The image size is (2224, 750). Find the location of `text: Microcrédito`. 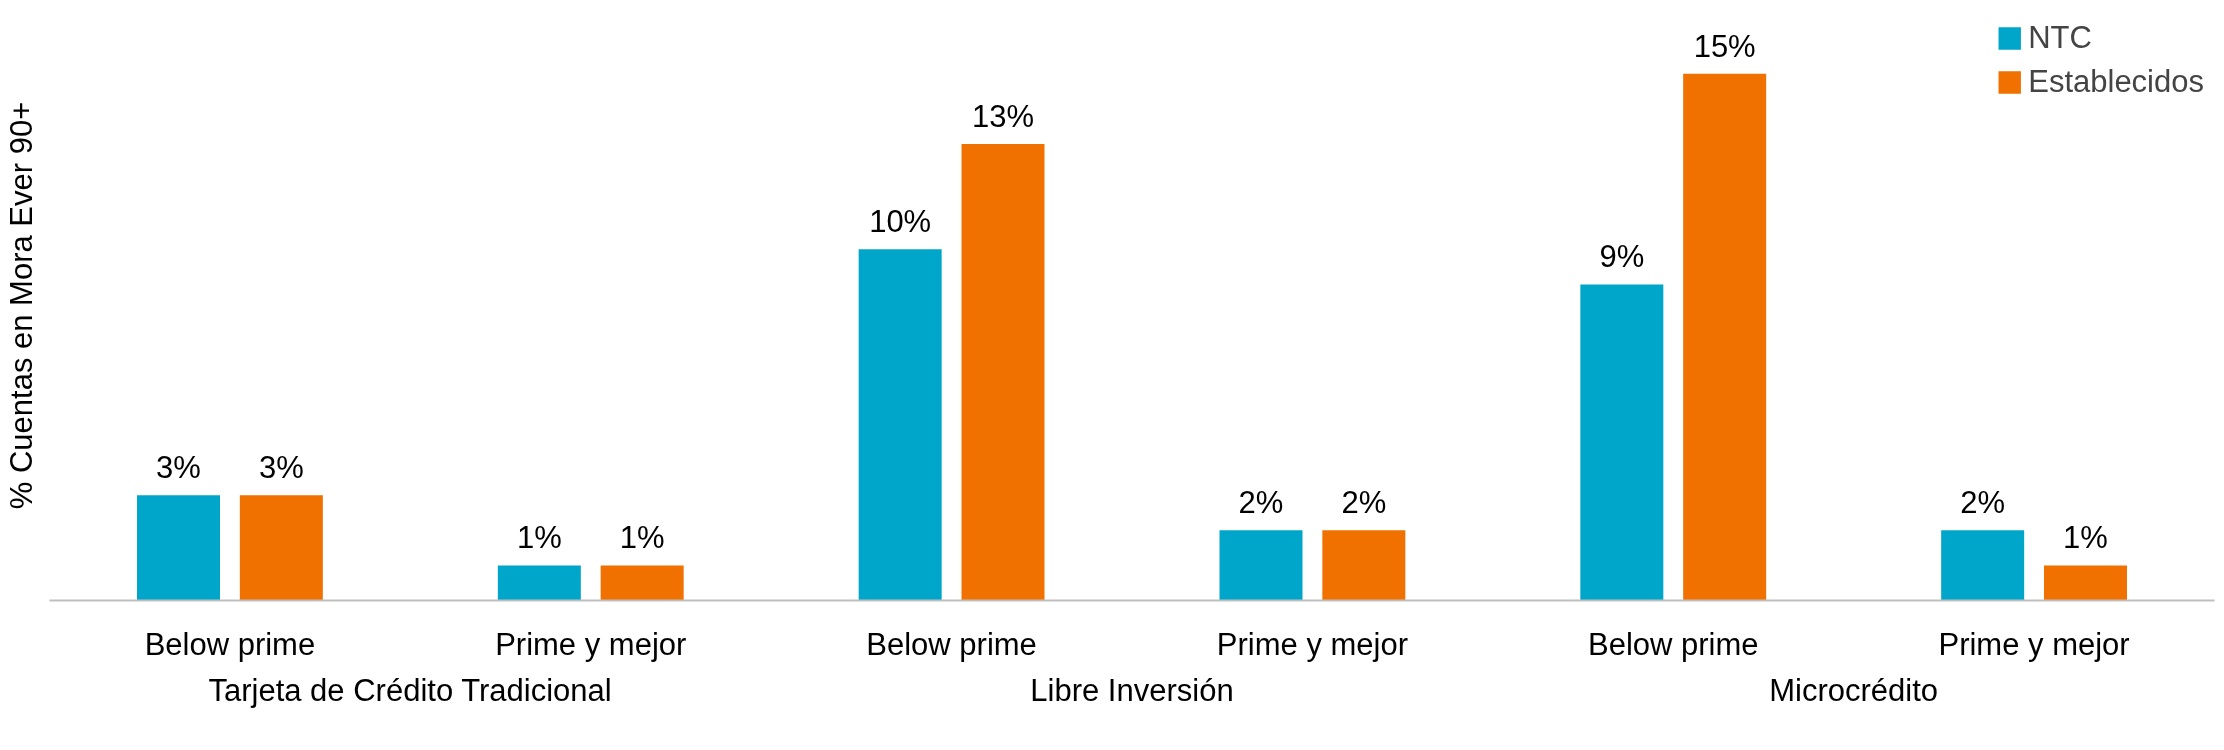

text: Microcrédito is located at coordinates (1854, 690).